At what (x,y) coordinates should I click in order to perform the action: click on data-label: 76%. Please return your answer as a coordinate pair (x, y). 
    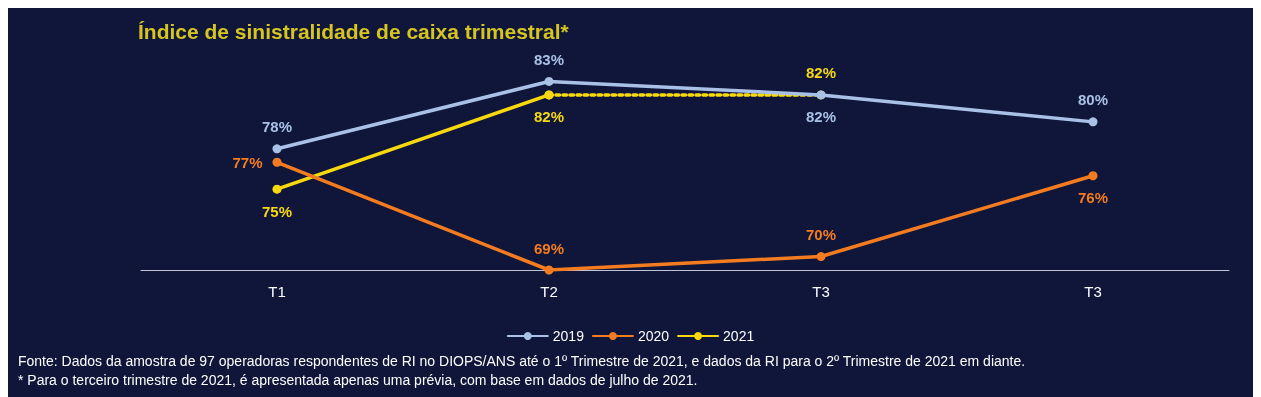
    Looking at the image, I should click on (1093, 198).